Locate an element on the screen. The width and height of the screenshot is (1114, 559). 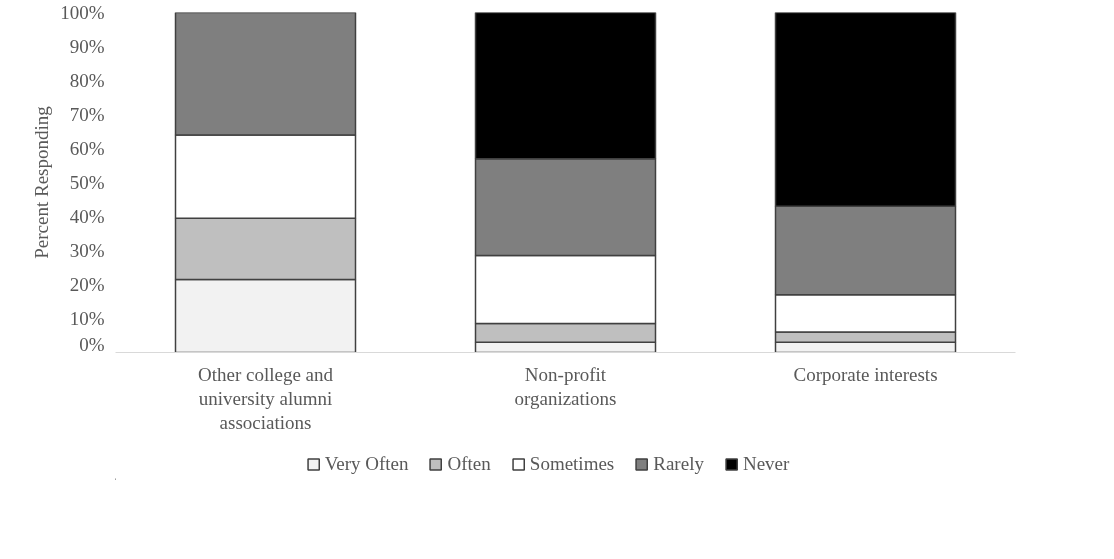
legend-label: Often is located at coordinates (469, 464).